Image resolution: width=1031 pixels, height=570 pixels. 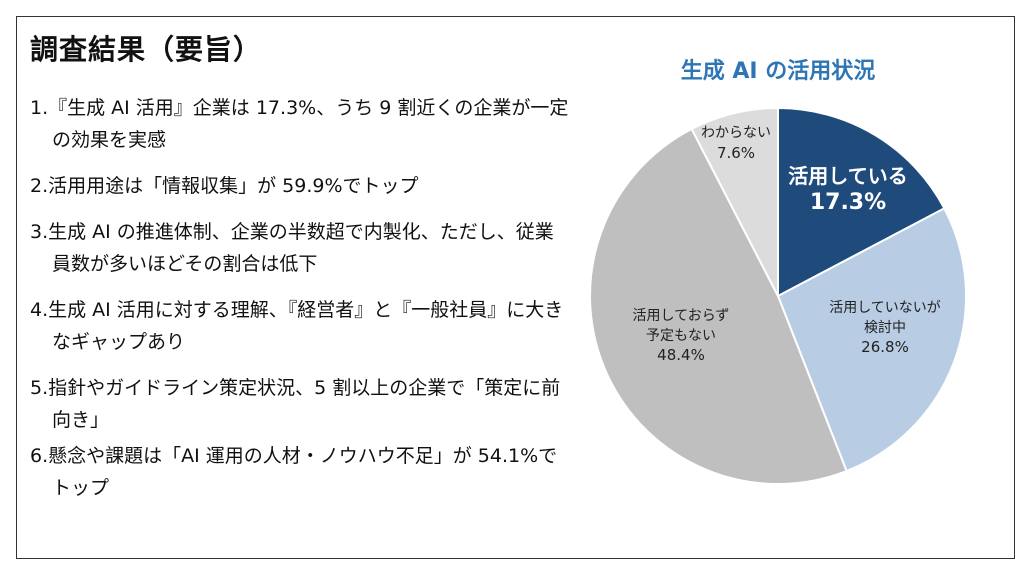 What do you see at coordinates (885, 347) in the screenshot?
I see `slice-value-label: 26.8%` at bounding box center [885, 347].